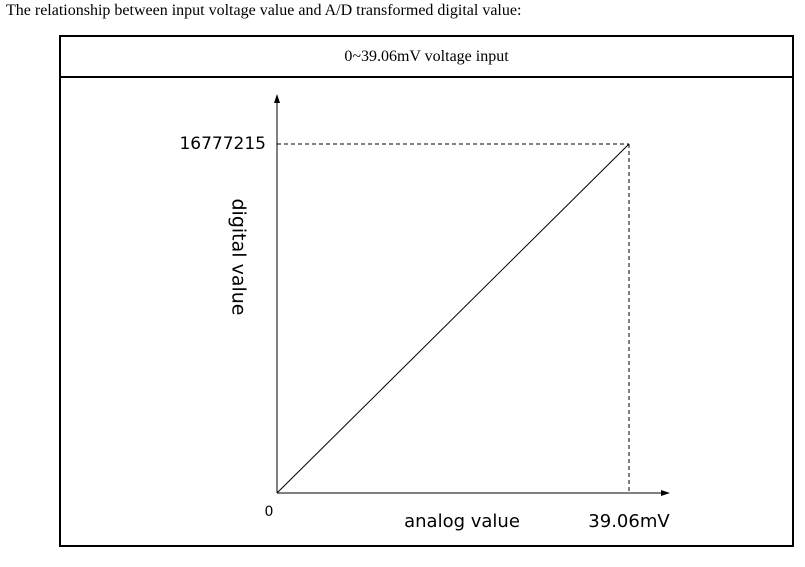 This screenshot has height=567, width=805. What do you see at coordinates (239, 257) in the screenshot?
I see `y-axis-label: digital value` at bounding box center [239, 257].